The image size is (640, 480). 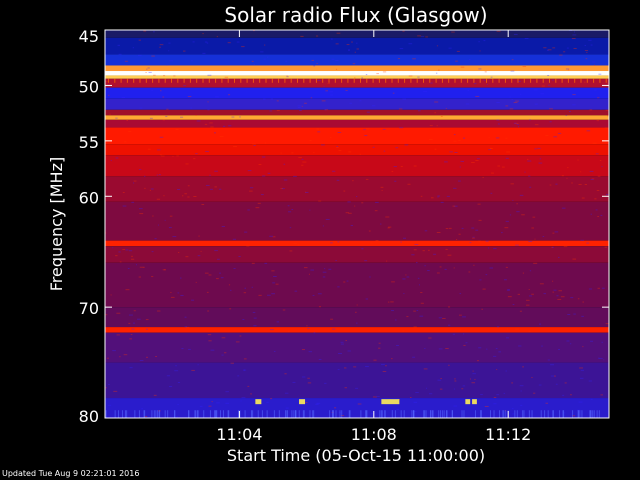 What do you see at coordinates (239, 434) in the screenshot?
I see `x-tick-label: 11:04` at bounding box center [239, 434].